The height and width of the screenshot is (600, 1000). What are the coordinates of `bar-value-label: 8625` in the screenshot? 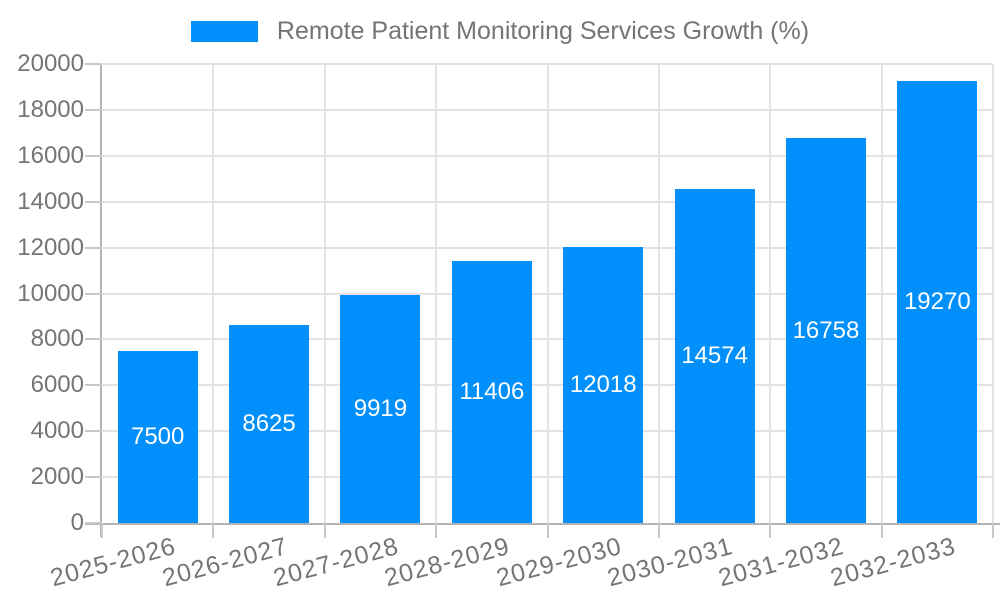 It's located at (269, 424).